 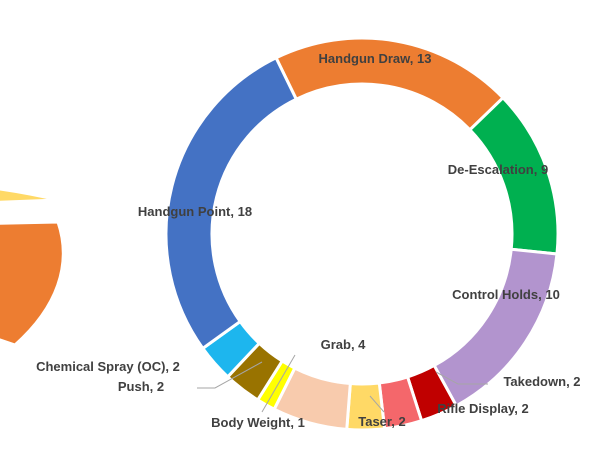 I want to click on label-category: Rifle Display, so click(x=476, y=408).